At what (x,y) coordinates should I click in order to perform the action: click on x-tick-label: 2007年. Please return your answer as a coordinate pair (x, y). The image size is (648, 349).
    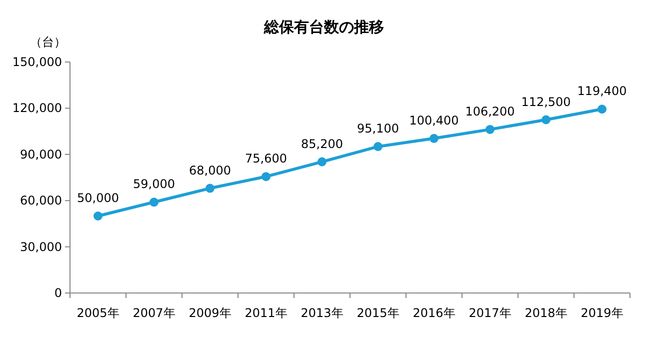
    Looking at the image, I should click on (154, 313).